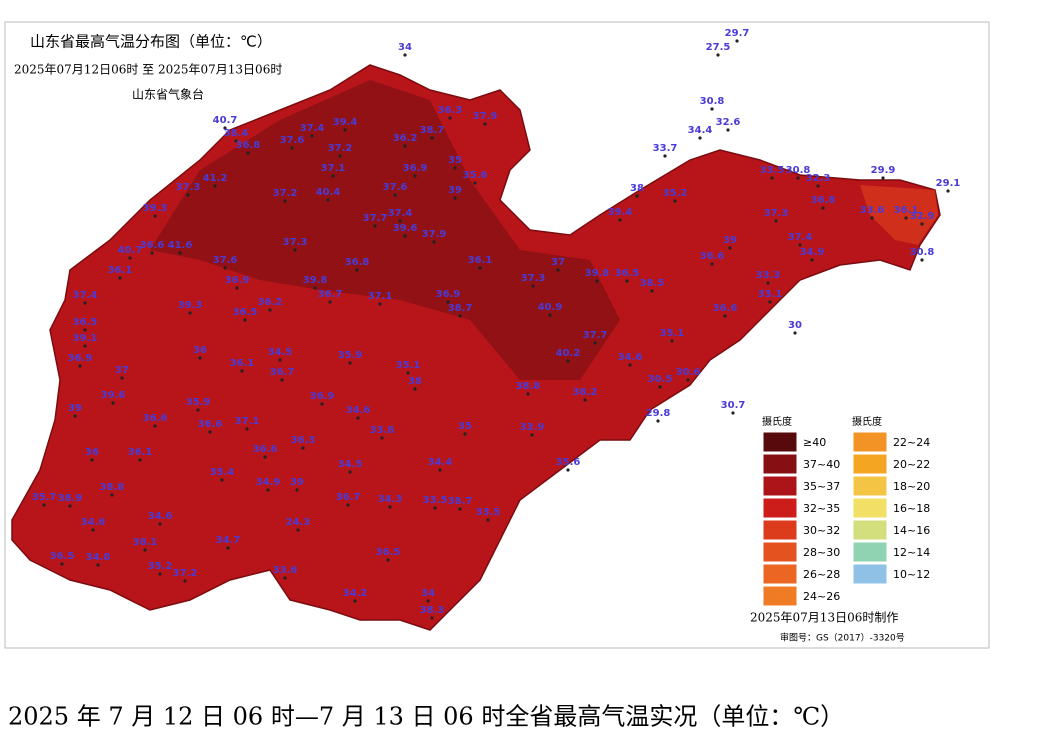  I want to click on station-value: 29.8, so click(658, 413).